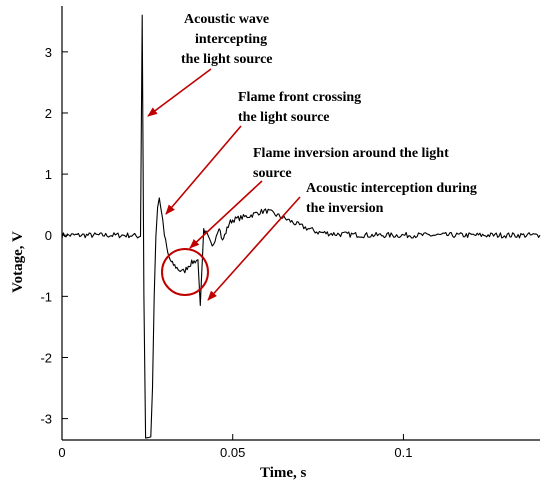 The width and height of the screenshot is (545, 489). Describe the element at coordinates (226, 19) in the screenshot. I see `annotation-acoustic-wave-line-1: Acoustic wave` at that location.